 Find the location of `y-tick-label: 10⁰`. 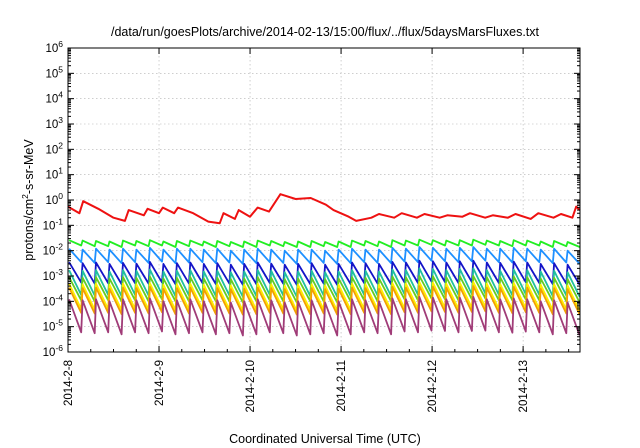

y-tick-label: 10⁰ is located at coordinates (54, 199).